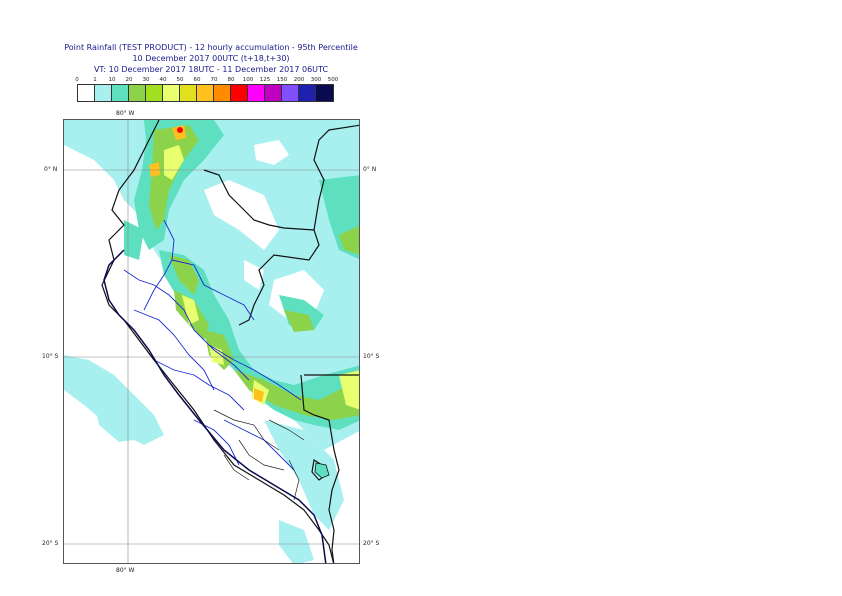 The height and width of the screenshot is (596, 842). I want to click on rain-peak, so click(180, 130).